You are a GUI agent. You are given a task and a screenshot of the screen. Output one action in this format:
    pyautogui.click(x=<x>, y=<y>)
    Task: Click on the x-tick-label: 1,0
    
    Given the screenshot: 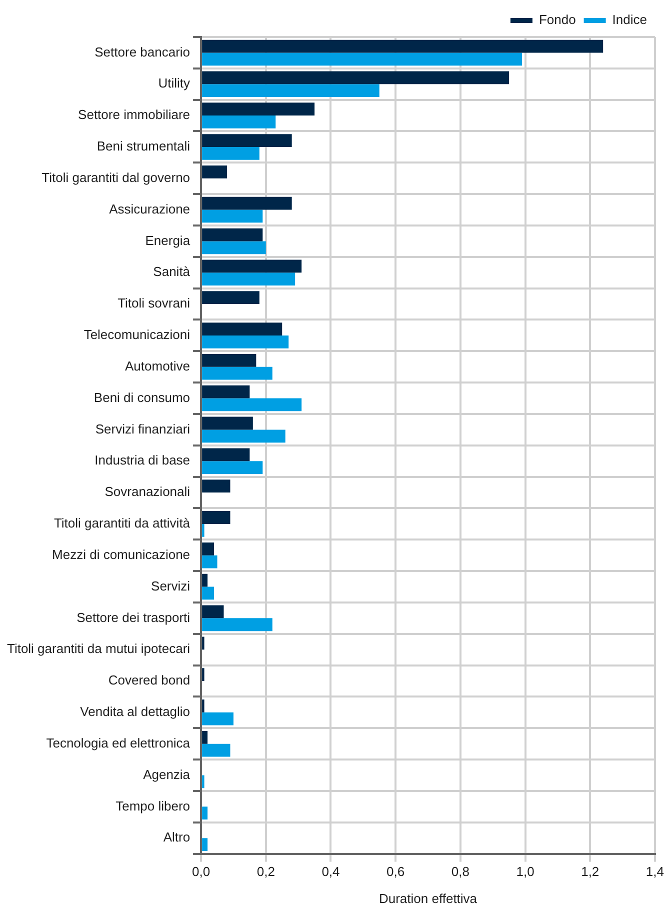 What is the action you would take?
    pyautogui.click(x=525, y=872)
    